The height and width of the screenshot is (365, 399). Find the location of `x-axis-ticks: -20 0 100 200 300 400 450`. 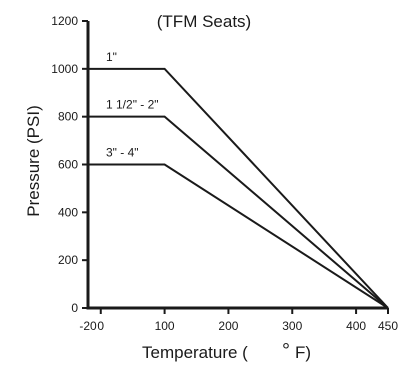

x-axis-ticks: -20 0 100 200 300 400 450 is located at coordinates (238, 320).